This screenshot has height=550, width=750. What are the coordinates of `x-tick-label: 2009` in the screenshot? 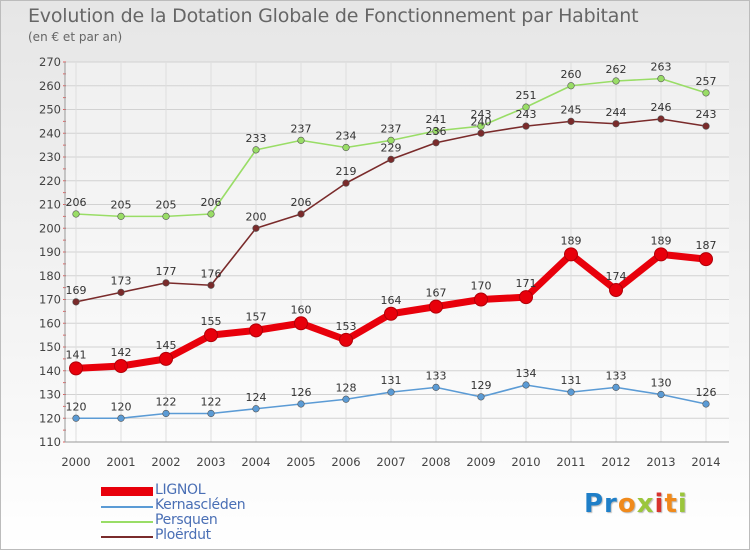 It's located at (480, 462).